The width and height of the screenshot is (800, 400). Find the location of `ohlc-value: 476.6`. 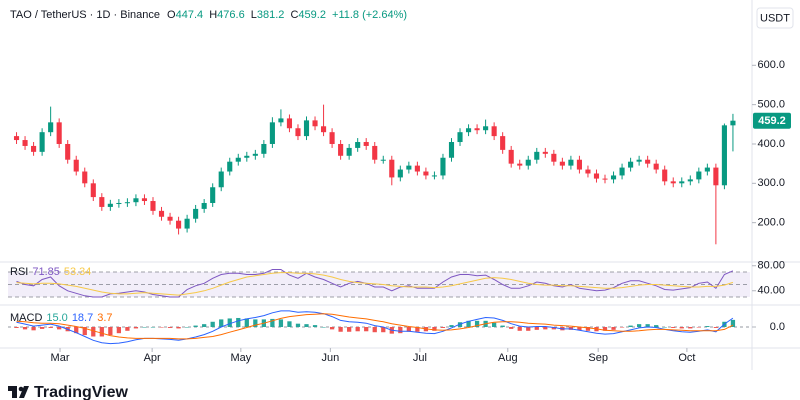

ohlc-value: 476.6 is located at coordinates (231, 15).